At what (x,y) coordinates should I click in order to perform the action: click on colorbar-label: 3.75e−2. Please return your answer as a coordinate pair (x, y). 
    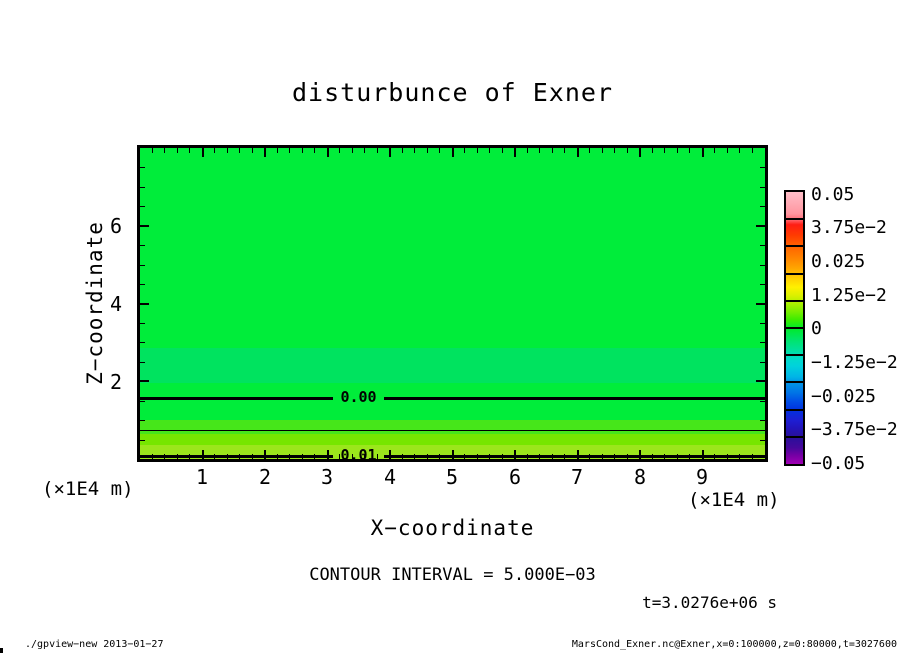
    Looking at the image, I should click on (849, 227).